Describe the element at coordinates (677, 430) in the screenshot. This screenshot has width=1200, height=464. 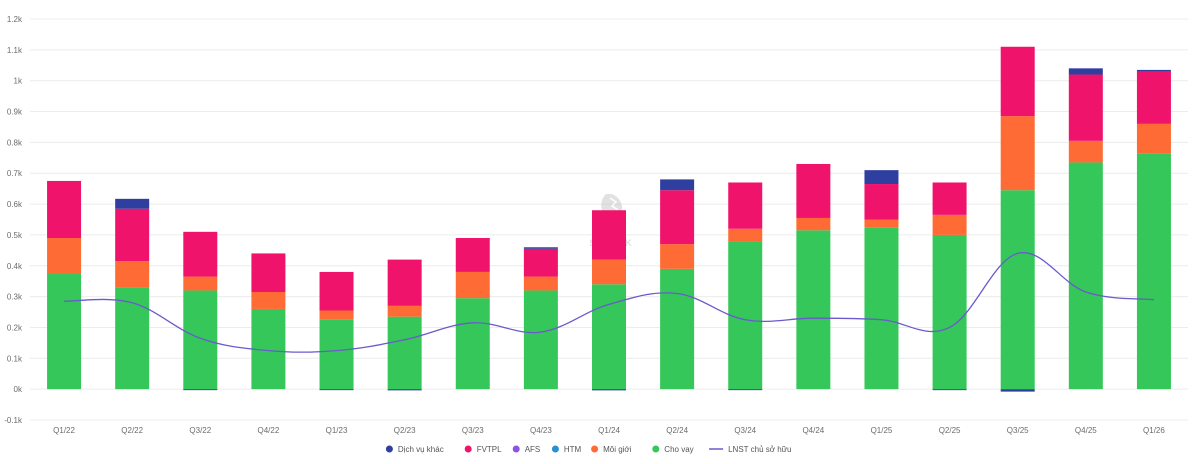
I see `x-tick-label: Q2/24` at that location.